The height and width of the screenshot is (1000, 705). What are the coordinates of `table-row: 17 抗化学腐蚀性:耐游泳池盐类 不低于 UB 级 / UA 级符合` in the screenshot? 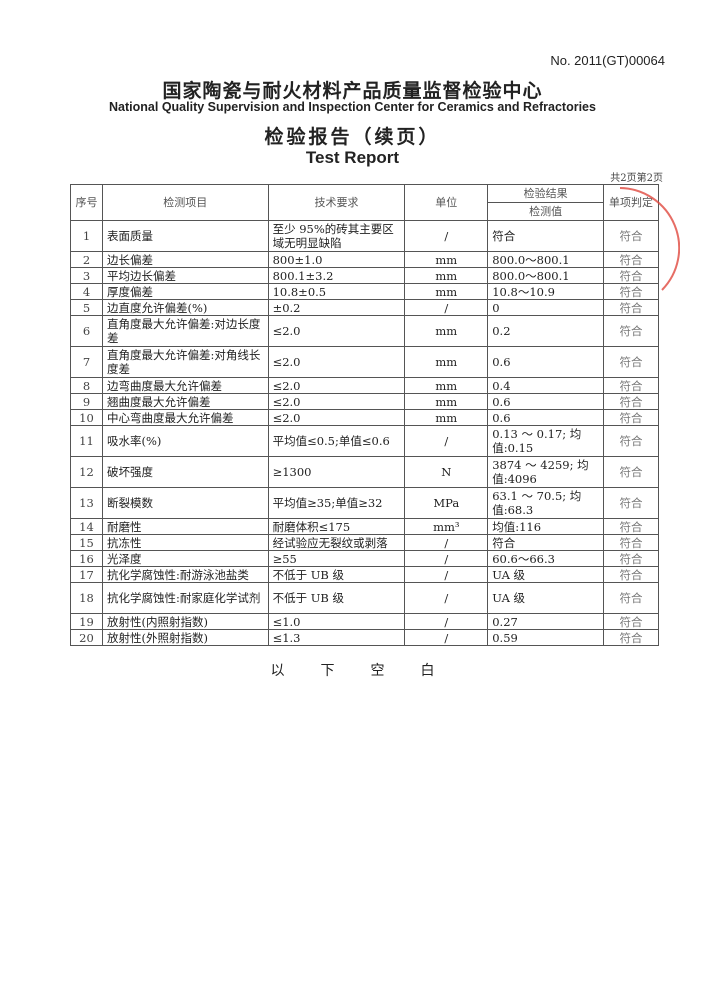 It's located at (364, 574).